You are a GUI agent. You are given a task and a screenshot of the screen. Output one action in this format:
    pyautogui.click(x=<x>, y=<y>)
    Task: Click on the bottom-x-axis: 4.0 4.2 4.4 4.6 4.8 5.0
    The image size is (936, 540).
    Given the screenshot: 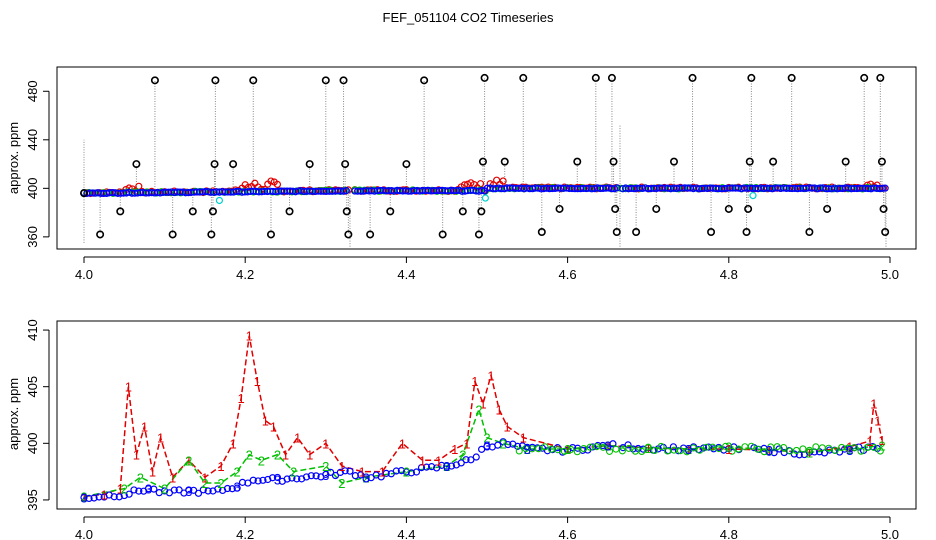 What is the action you would take?
    pyautogui.click(x=487, y=528)
    